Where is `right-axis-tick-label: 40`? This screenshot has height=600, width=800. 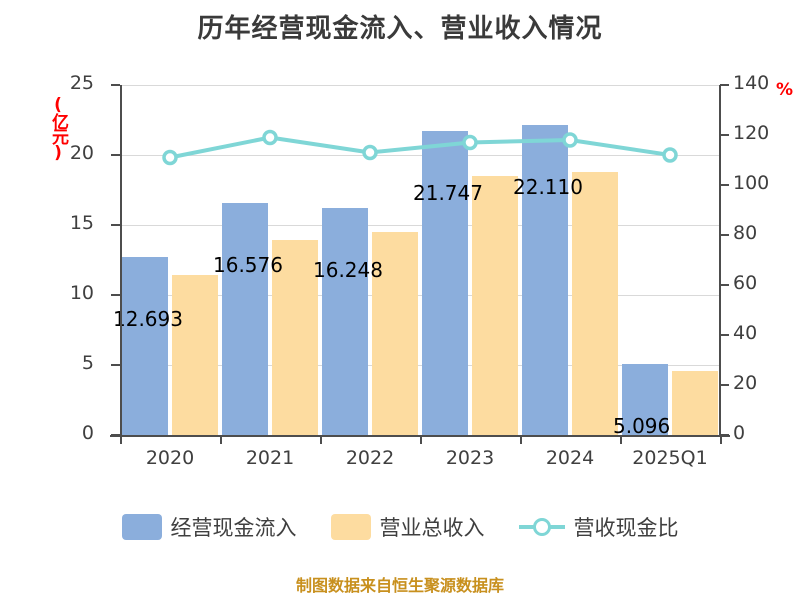
right-axis-tick-label: 40 is located at coordinates (745, 333).